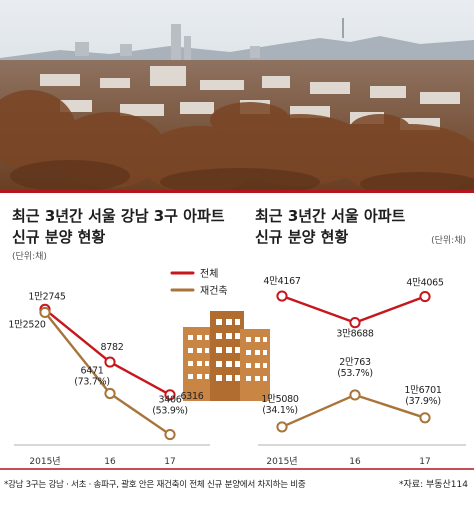 This screenshot has width=474, height=506. Describe the element at coordinates (209, 274) in the screenshot. I see `legend-label-total: 전체` at that location.